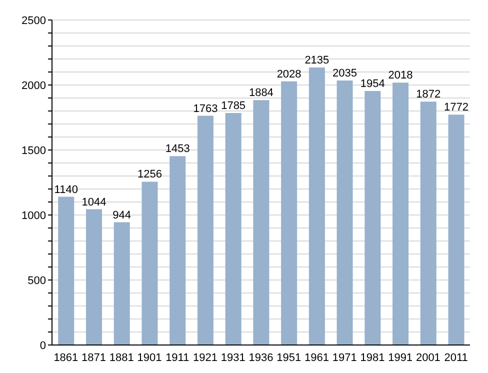  What do you see at coordinates (317, 60) in the screenshot?
I see `data-label: 2135` at bounding box center [317, 60].